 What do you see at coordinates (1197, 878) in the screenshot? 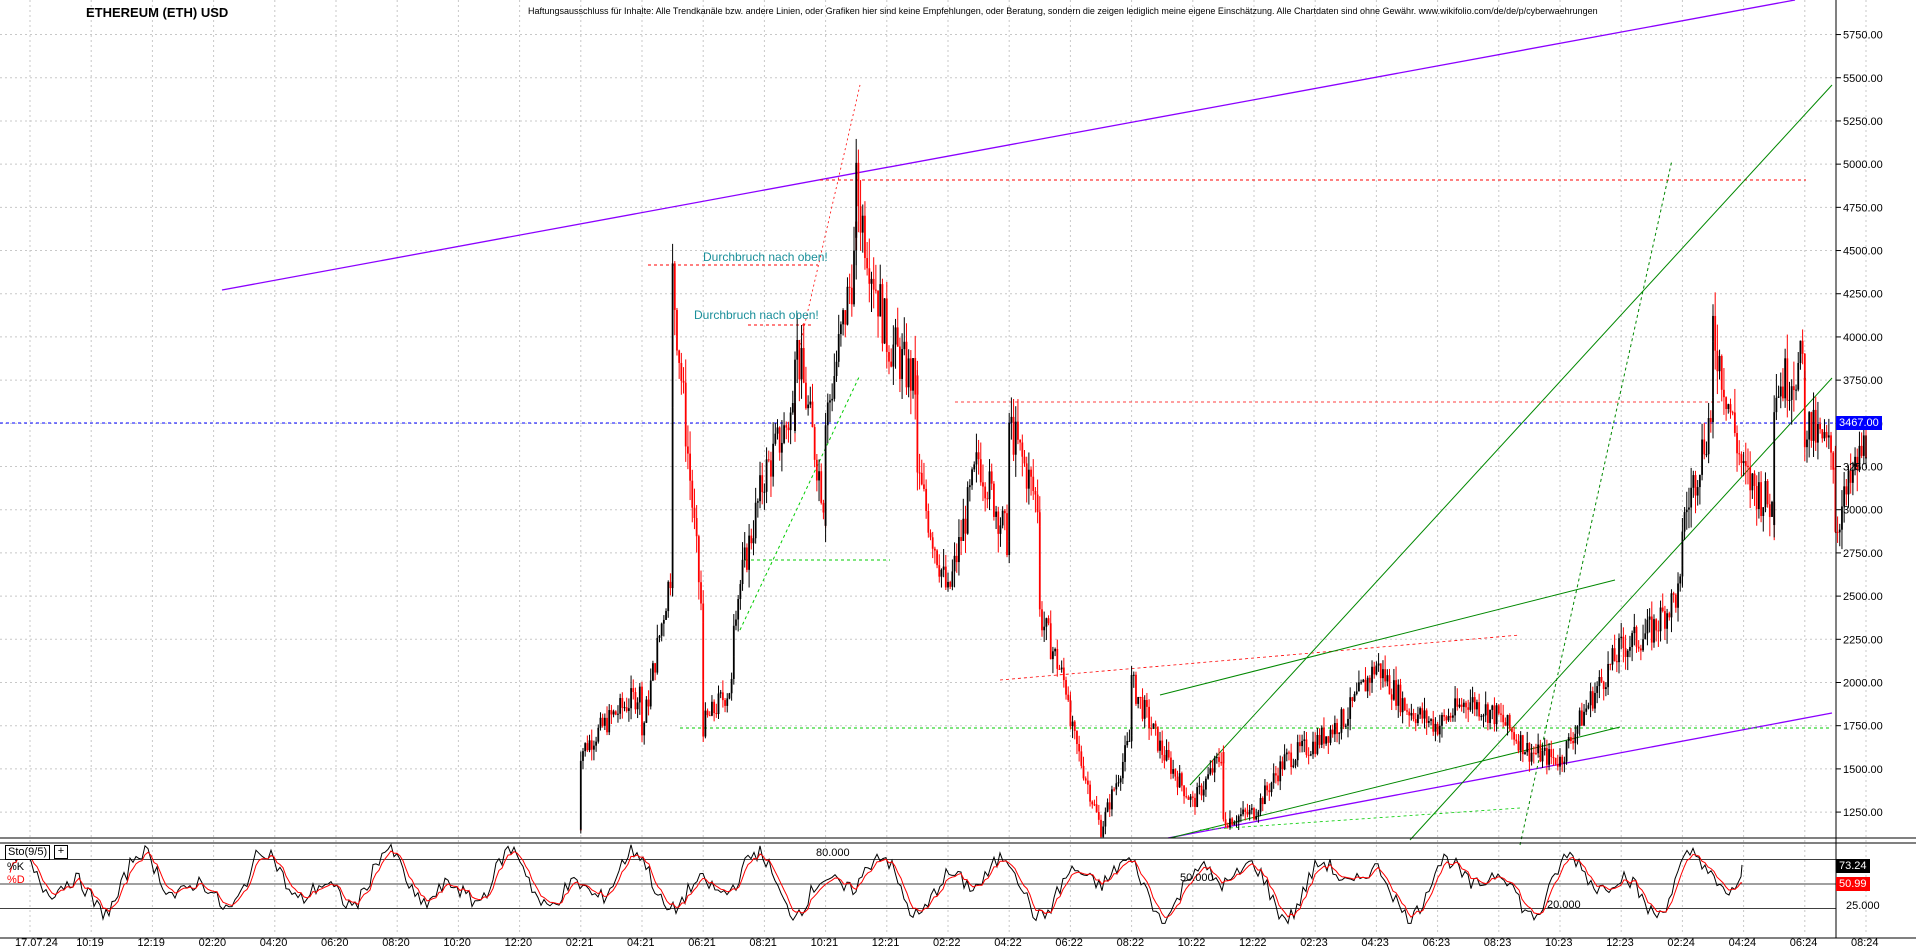
I see `stochastic-level-50: 50.000` at bounding box center [1197, 878].